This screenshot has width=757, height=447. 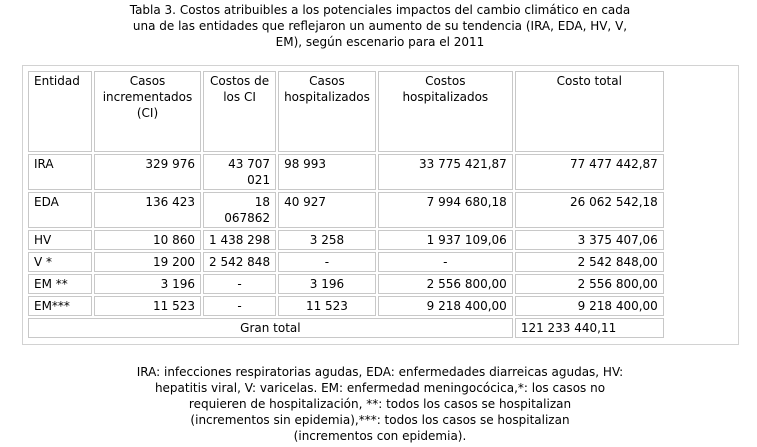 What do you see at coordinates (589, 328) in the screenshot?
I see `gran-total-value: 121 233 440,11` at bounding box center [589, 328].